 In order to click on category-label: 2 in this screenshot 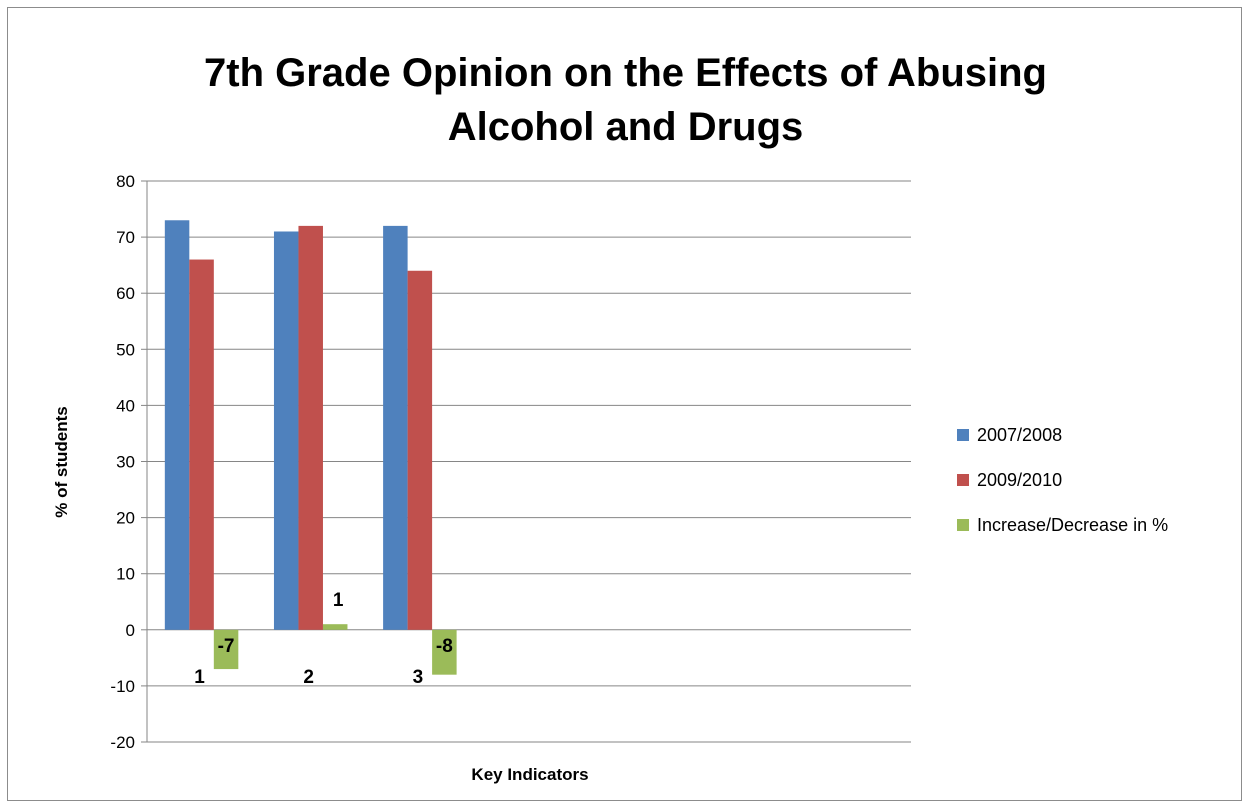, I will do `click(308, 677)`.